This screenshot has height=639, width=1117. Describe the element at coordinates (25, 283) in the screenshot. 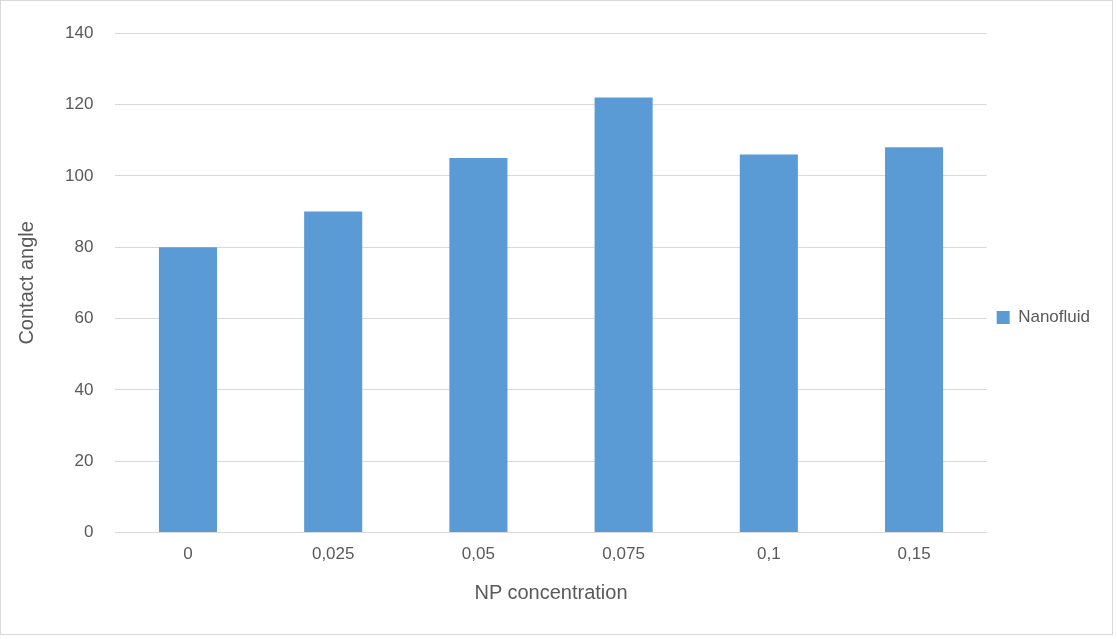

I see `y-axis-title: Contact angle` at that location.